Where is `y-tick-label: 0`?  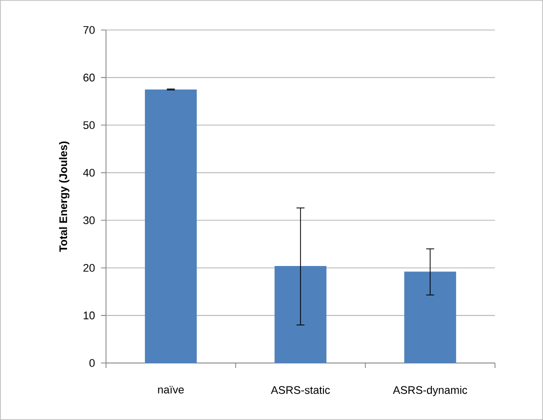 y-tick-label: 0 is located at coordinates (92, 363).